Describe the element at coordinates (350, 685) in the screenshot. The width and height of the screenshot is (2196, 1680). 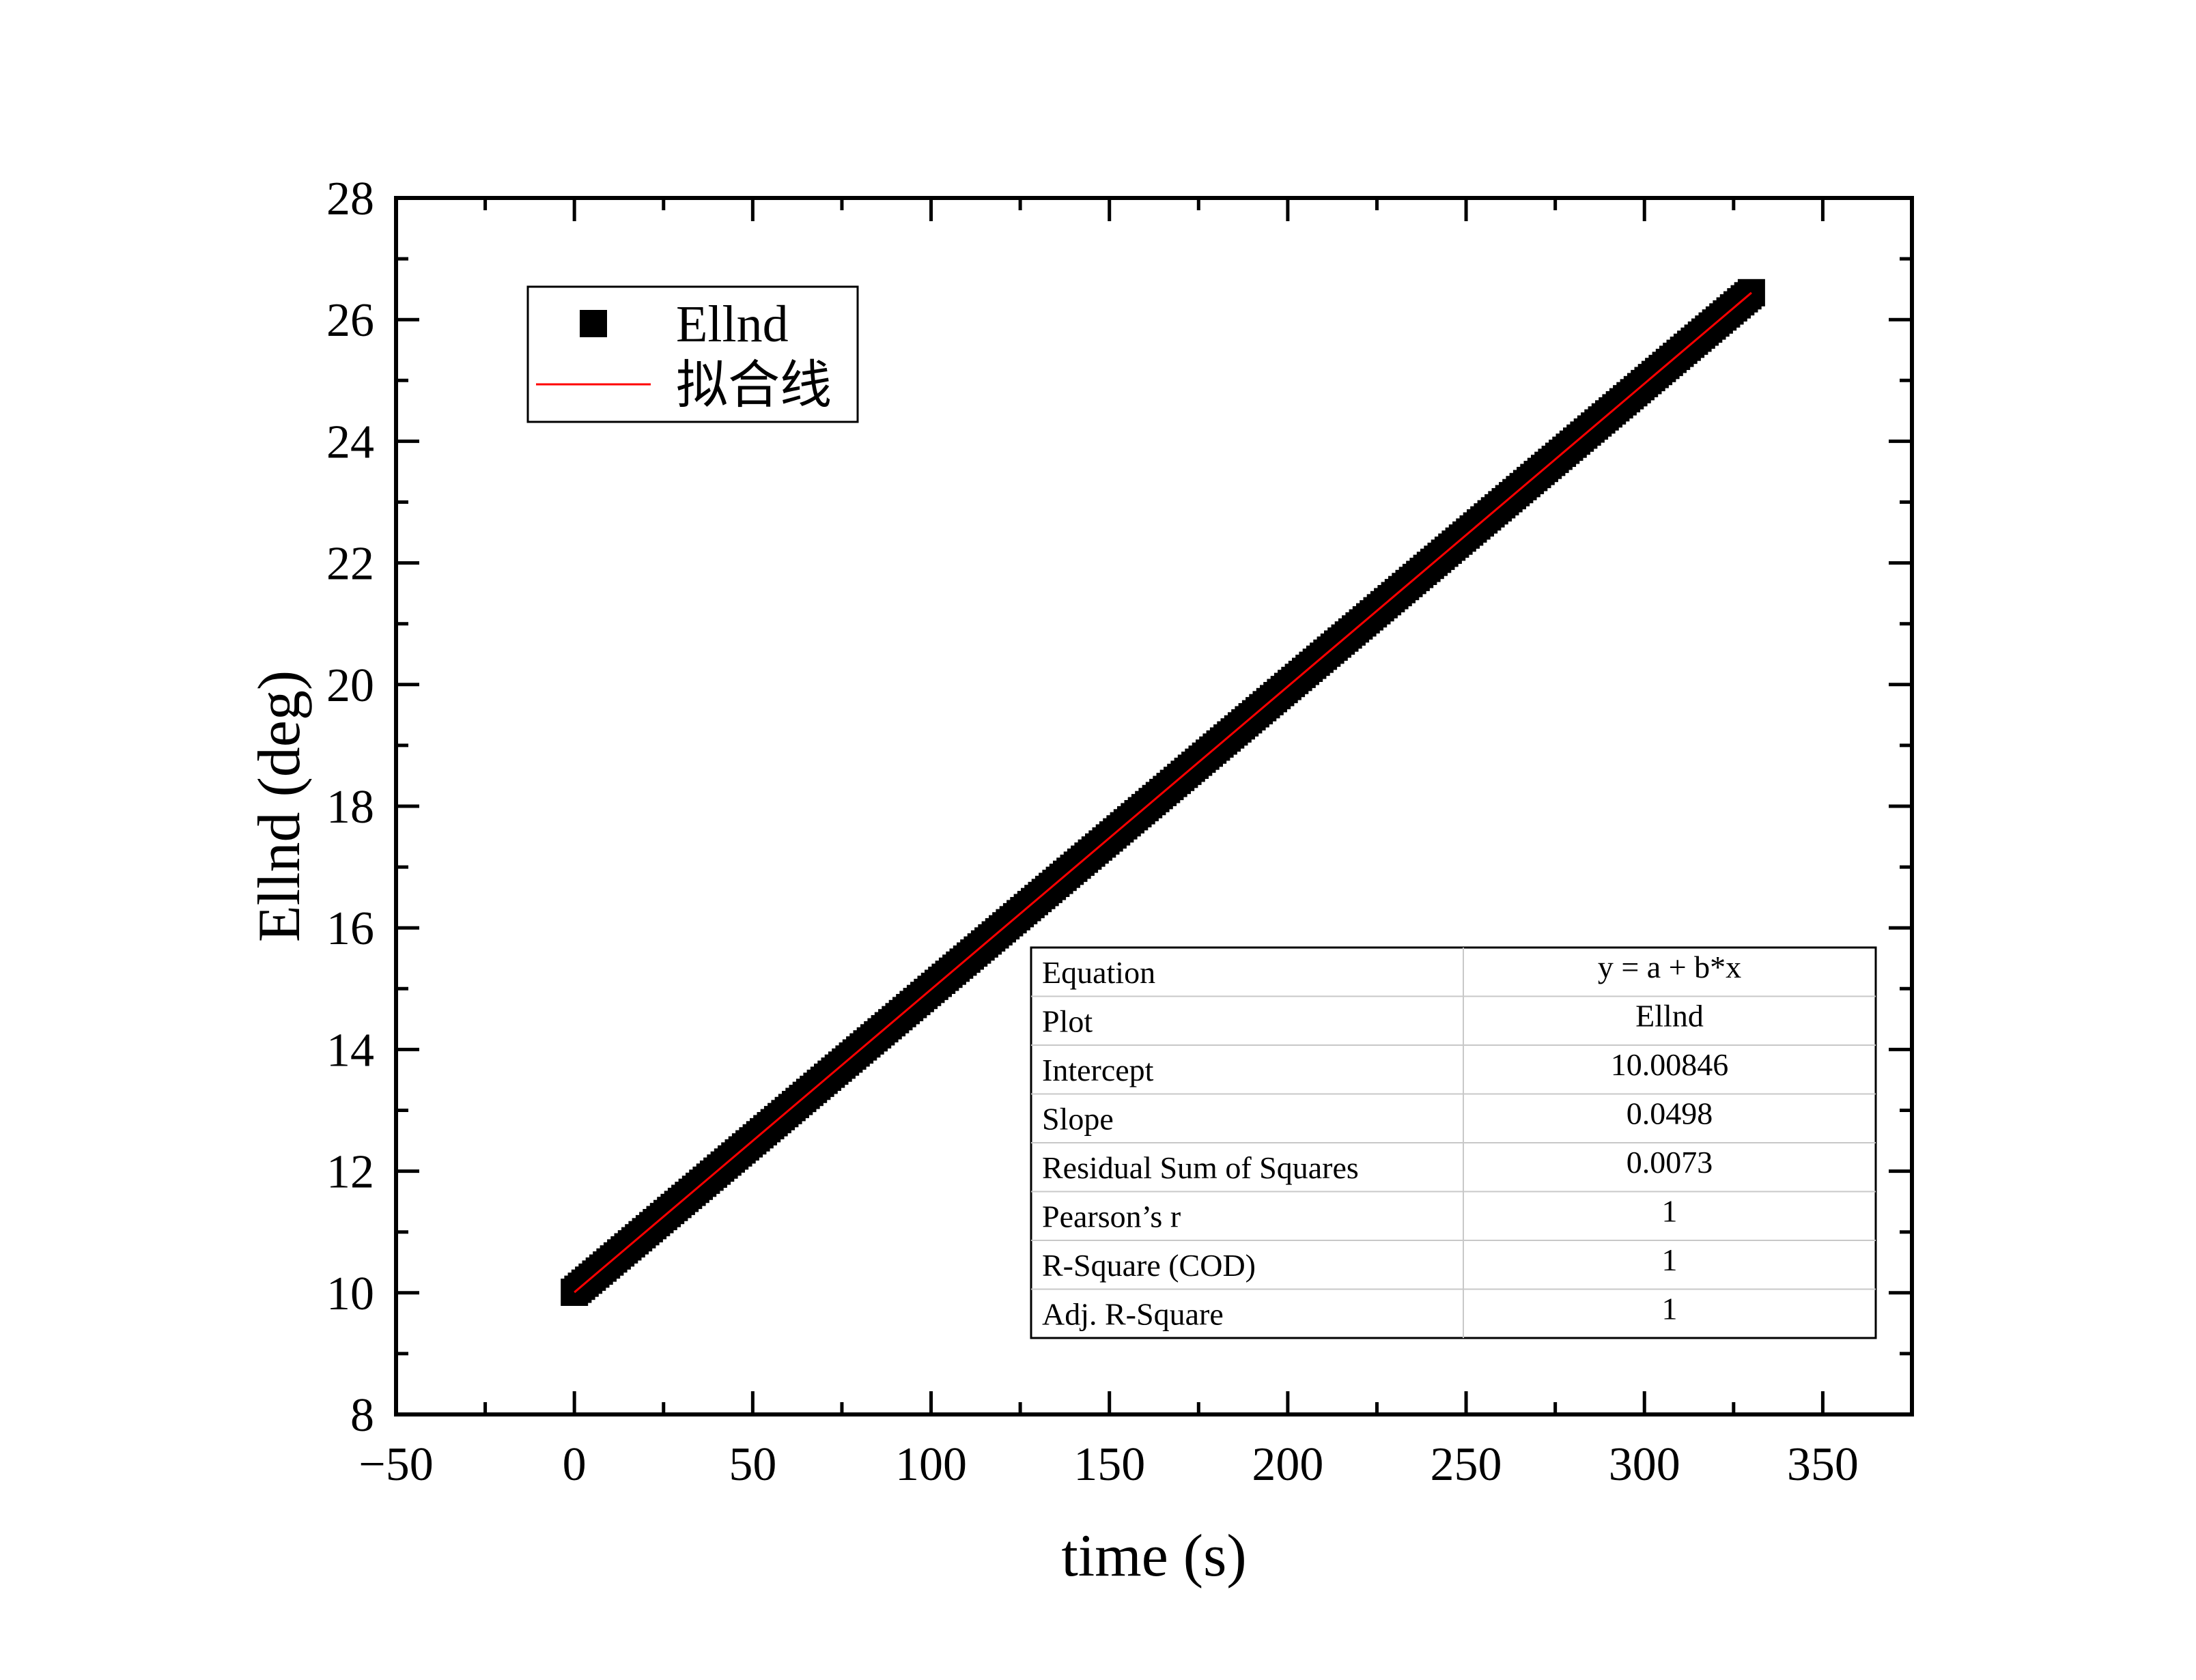
I see `y-tick-label: 20` at that location.